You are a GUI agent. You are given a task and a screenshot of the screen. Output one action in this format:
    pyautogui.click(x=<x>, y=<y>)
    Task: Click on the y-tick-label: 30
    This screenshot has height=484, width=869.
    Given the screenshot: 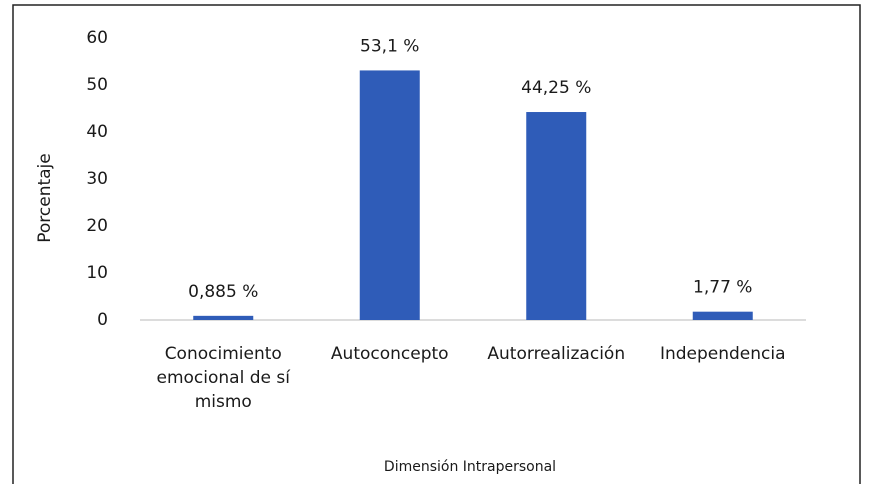 What is the action you would take?
    pyautogui.click(x=97, y=179)
    